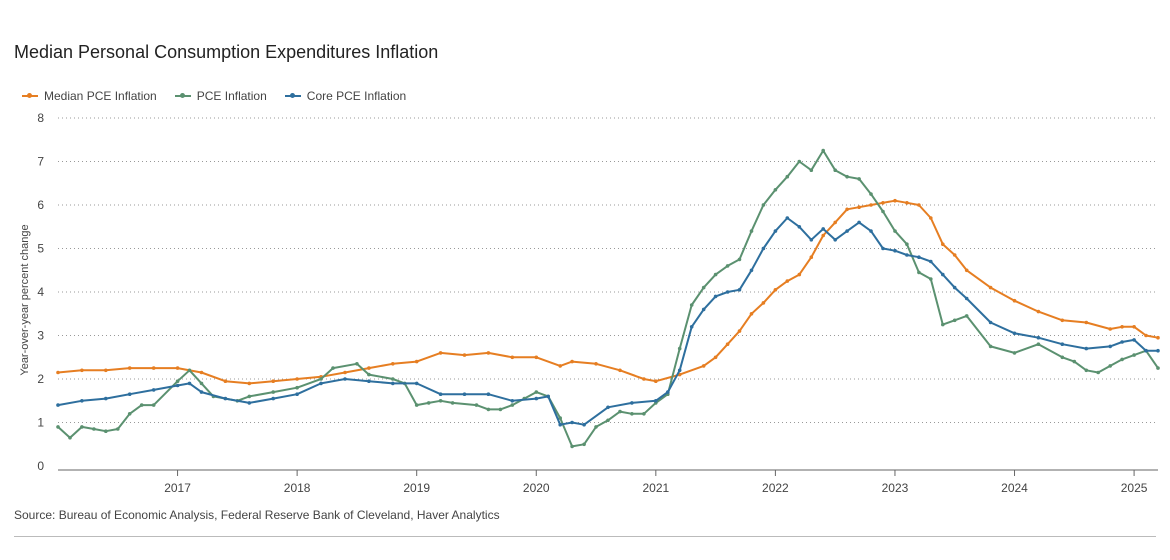  Describe the element at coordinates (40, 292) in the screenshot. I see `y-tick-label-4: 4` at that location.